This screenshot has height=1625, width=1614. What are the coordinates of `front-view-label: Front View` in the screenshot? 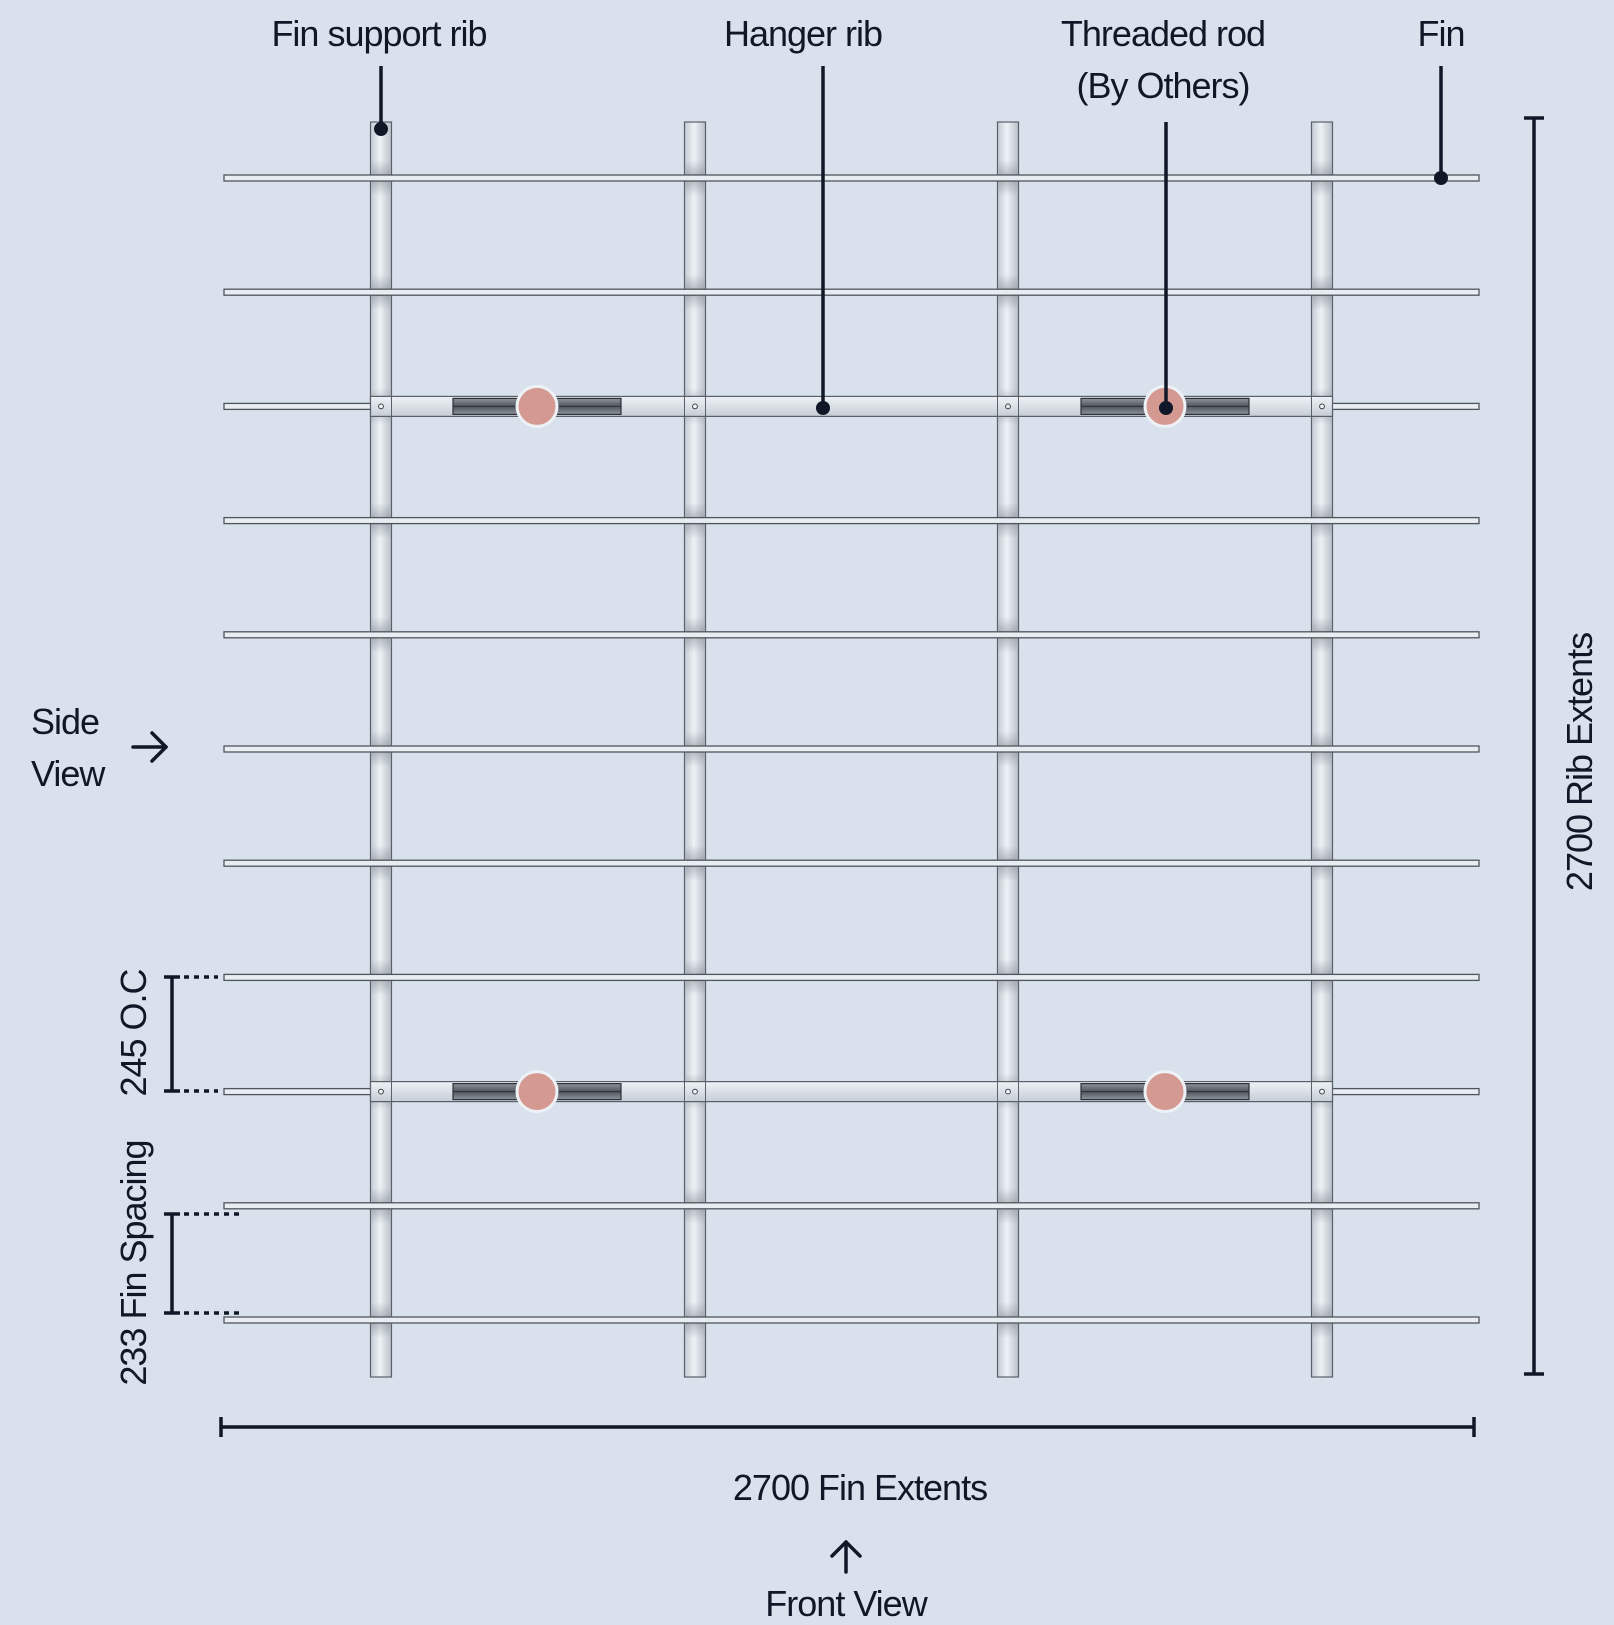 It's located at (846, 1603).